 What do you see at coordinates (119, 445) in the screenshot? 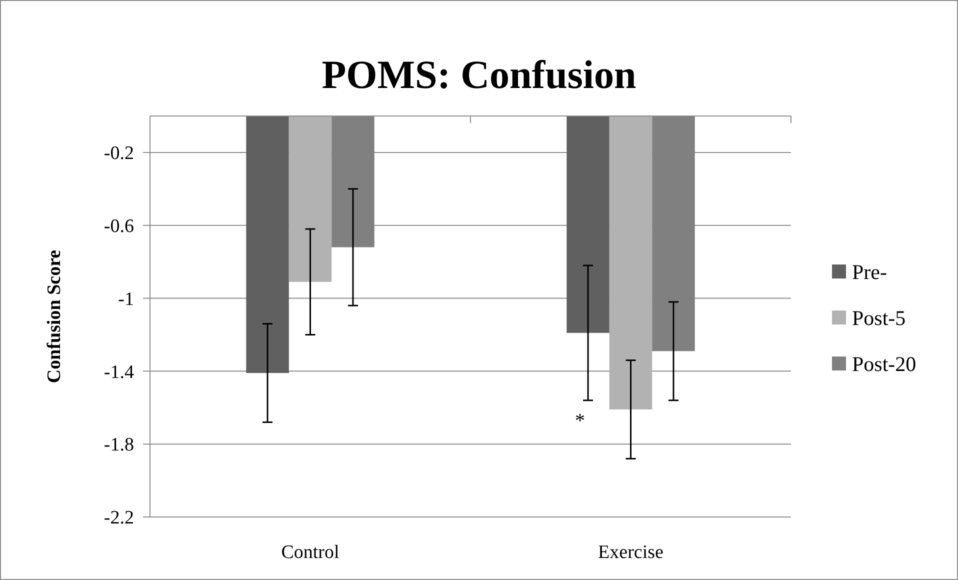
I see `y-tick-label: -1.8` at bounding box center [119, 445].